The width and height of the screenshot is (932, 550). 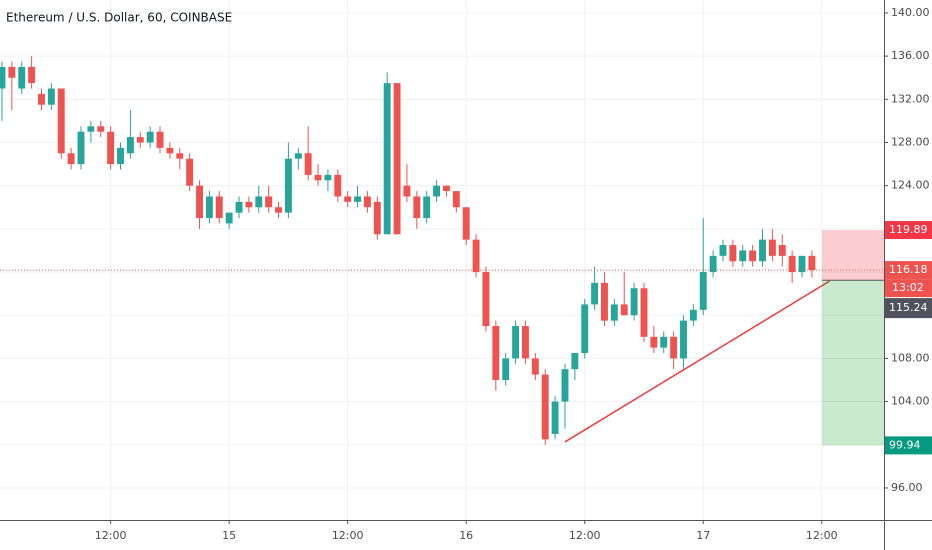 What do you see at coordinates (910, 357) in the screenshot?
I see `y-tick-label: 108.00` at bounding box center [910, 357].